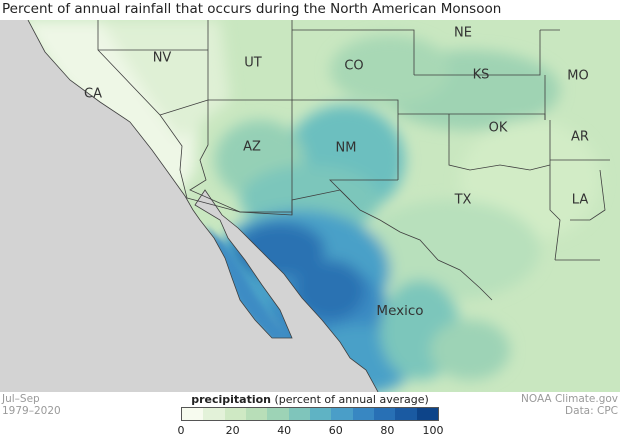  Describe the element at coordinates (284, 430) in the screenshot. I see `legend-tick: 40` at that location.